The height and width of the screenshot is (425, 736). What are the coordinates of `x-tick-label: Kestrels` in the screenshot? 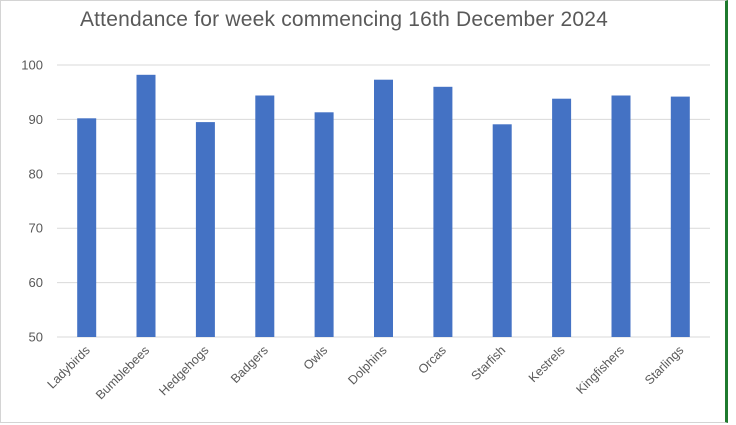 It's located at (547, 364).